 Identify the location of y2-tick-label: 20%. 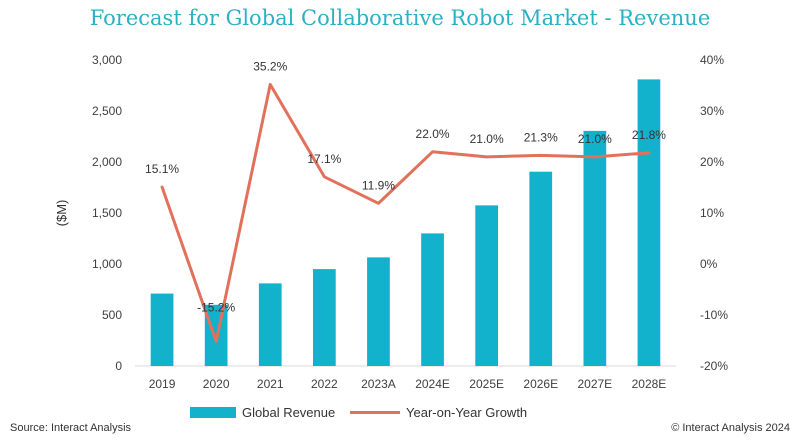
(712, 162).